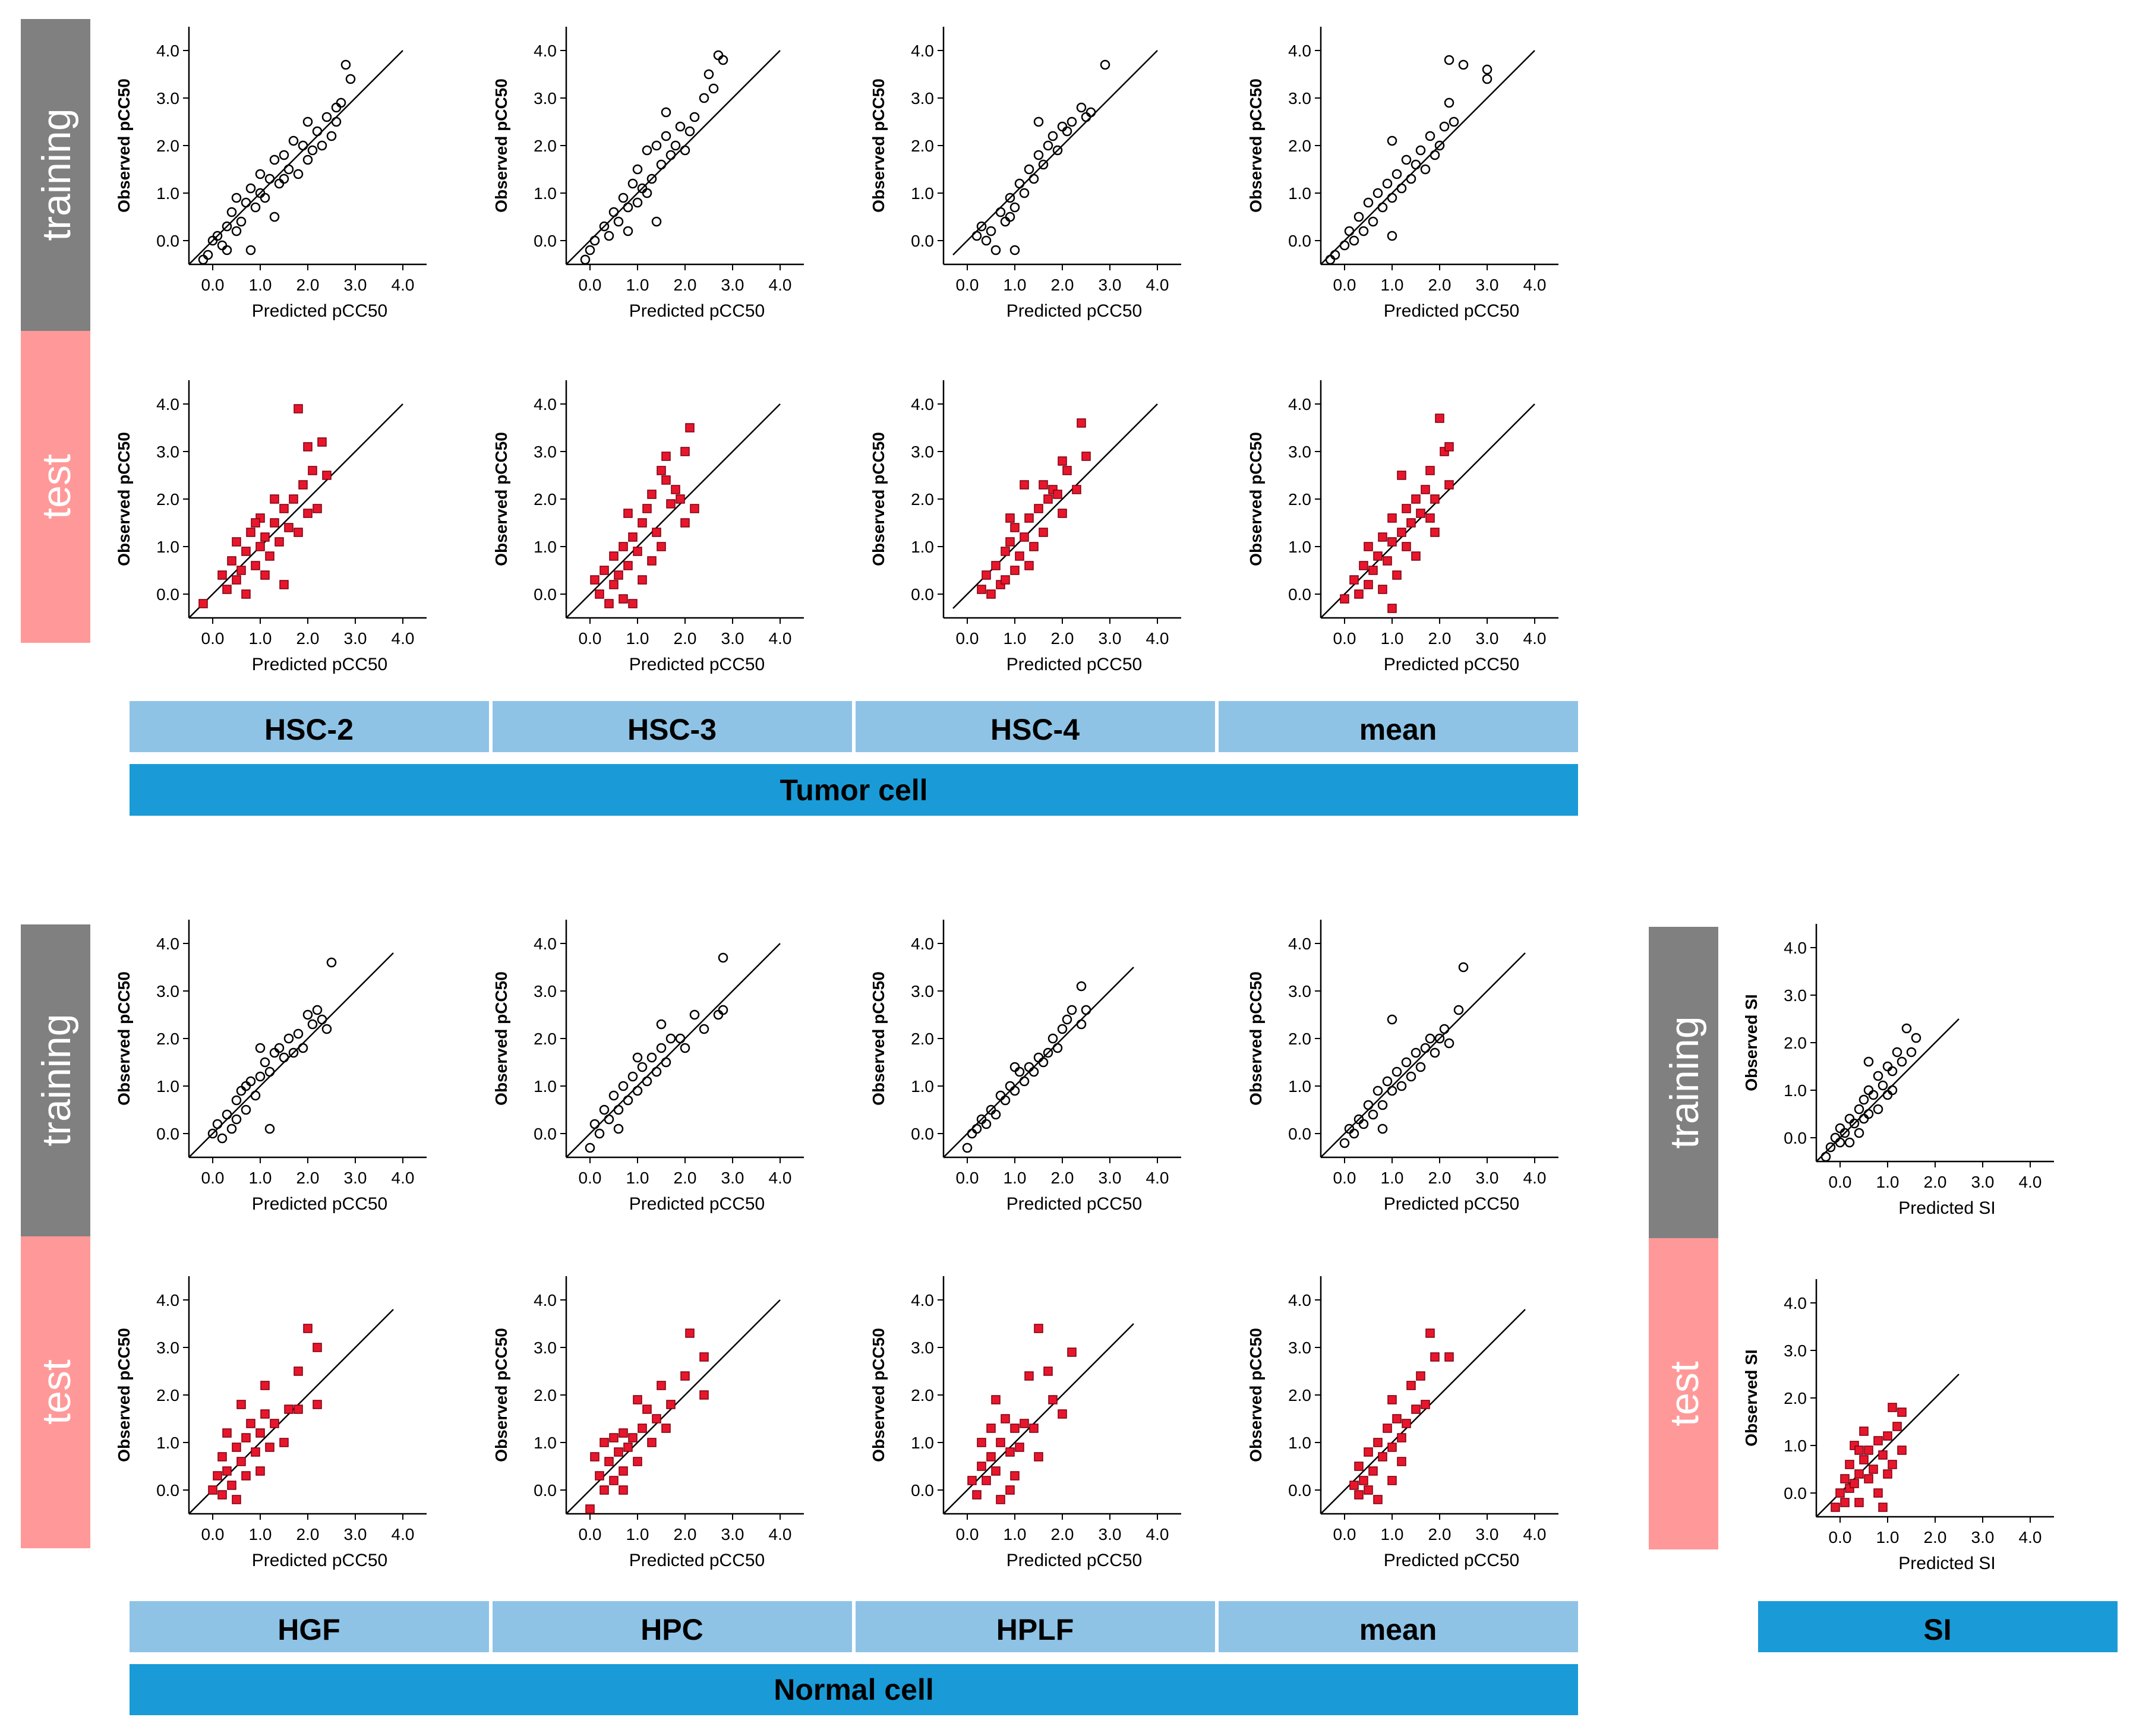  Describe the element at coordinates (1946, 1208) in the screenshot. I see `x-axis-title: Predicted SI` at that location.